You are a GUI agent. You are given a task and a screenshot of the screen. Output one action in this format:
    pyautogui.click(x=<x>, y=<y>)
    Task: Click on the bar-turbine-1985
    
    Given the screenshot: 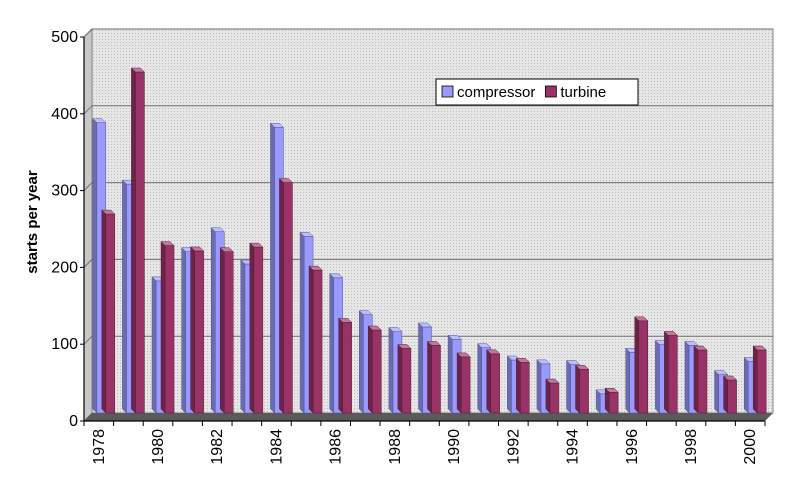 What is the action you would take?
    pyautogui.click(x=315, y=339)
    